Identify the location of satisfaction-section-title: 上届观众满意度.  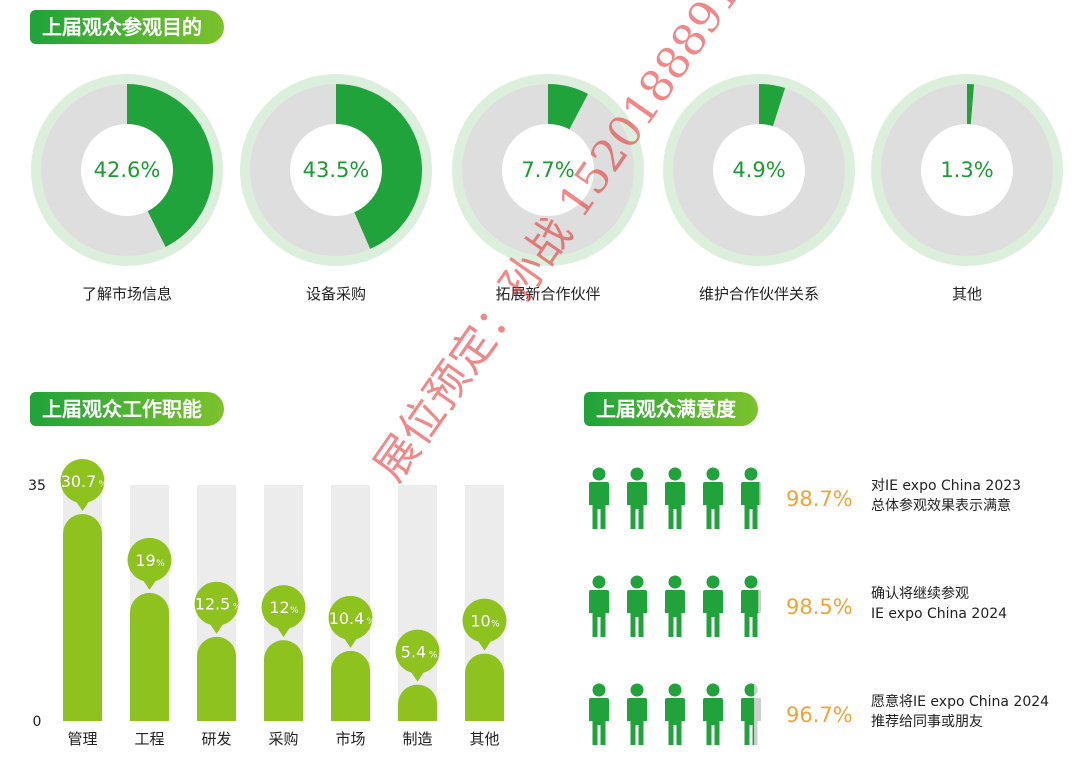
(671, 409).